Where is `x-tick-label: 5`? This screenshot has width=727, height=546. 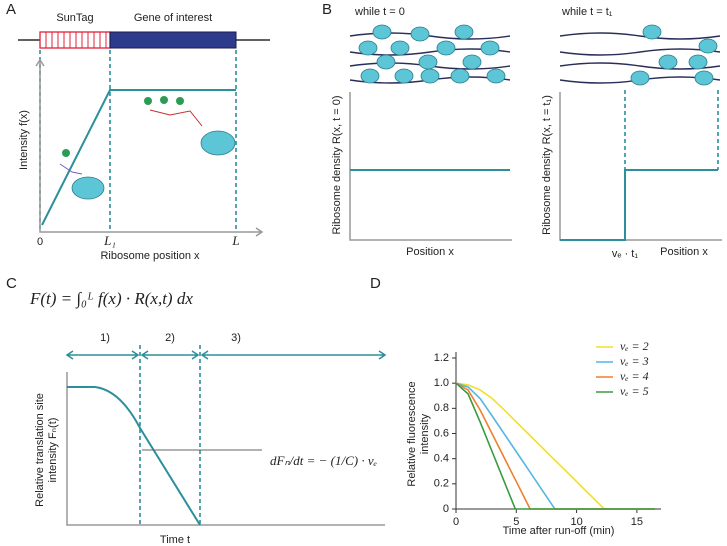
x-tick-label: 5 is located at coordinates (516, 522).